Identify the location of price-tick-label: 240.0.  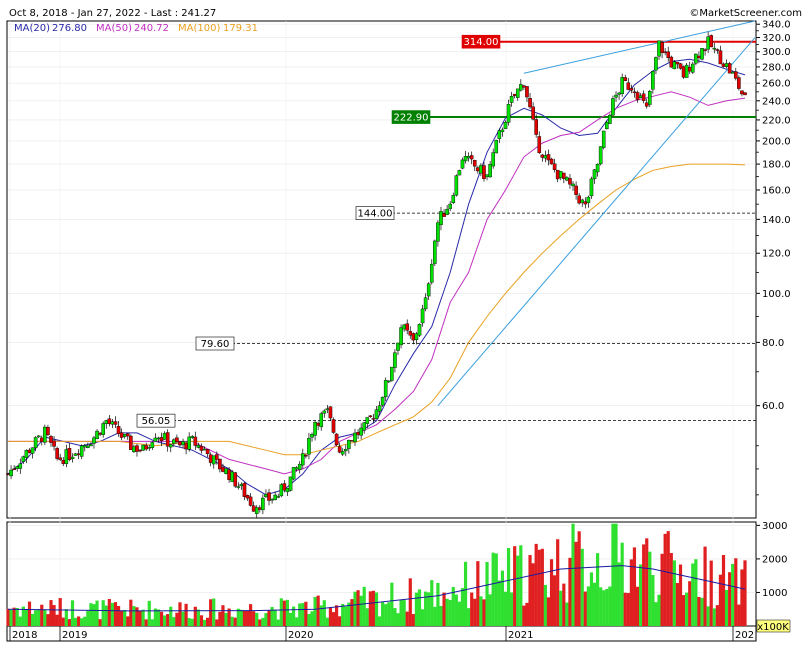
(776, 101).